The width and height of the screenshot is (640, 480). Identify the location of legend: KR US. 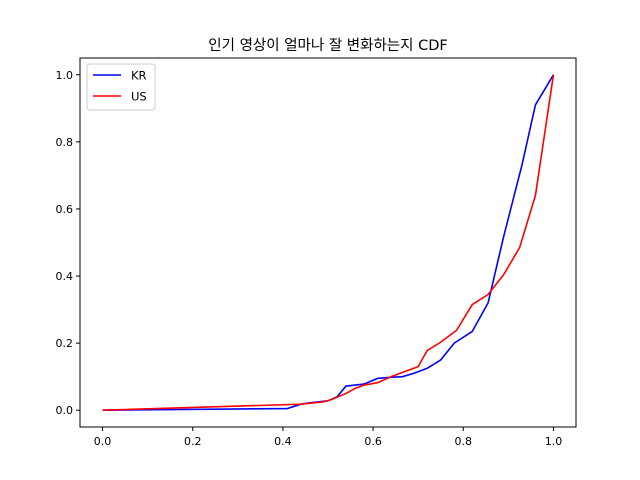
(121, 87).